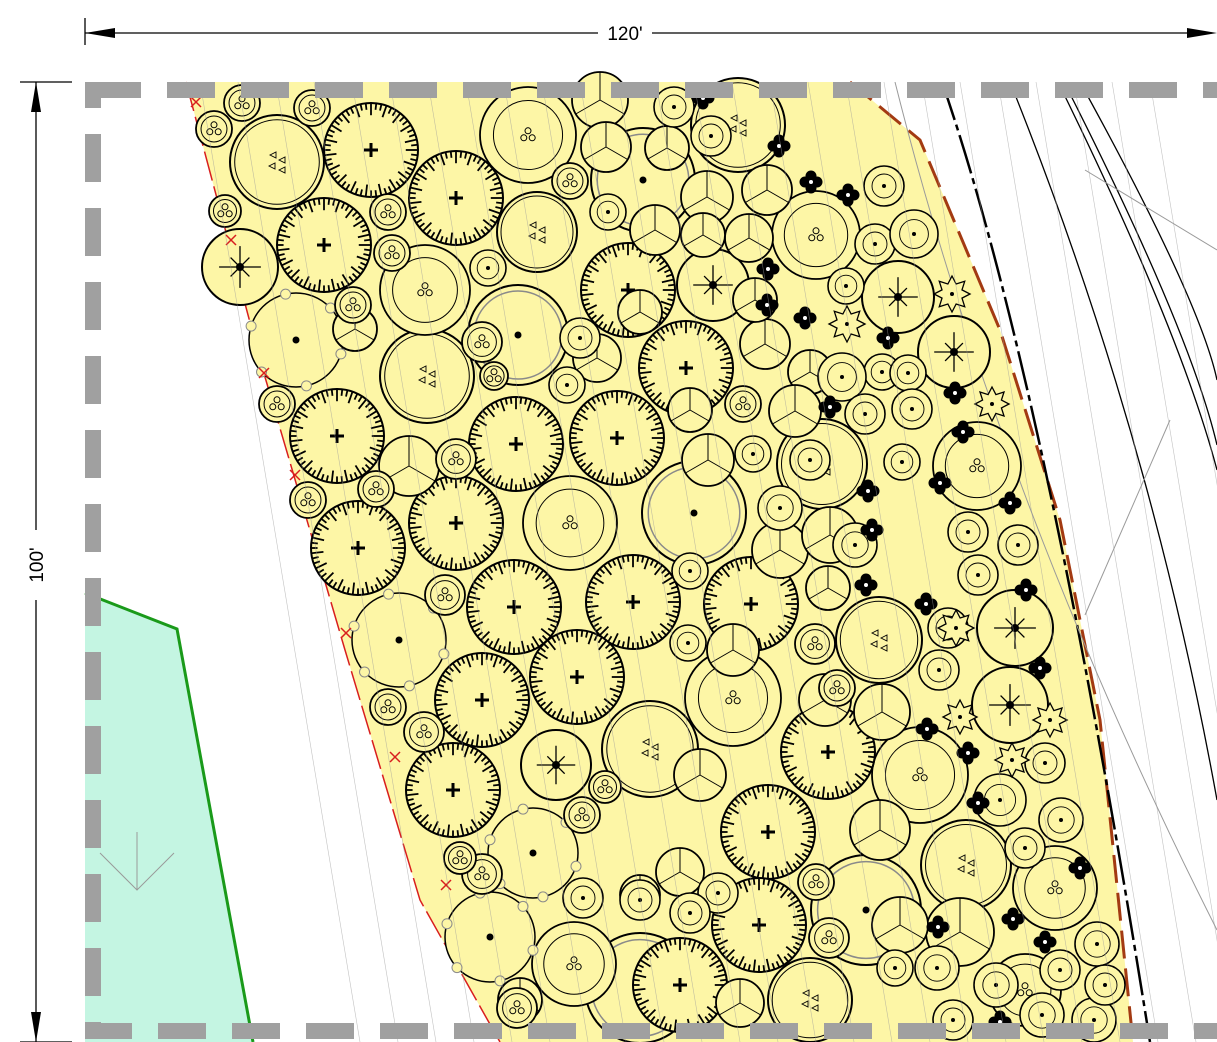  Describe the element at coordinates (650, 31) in the screenshot. I see `width-dimension` at that location.